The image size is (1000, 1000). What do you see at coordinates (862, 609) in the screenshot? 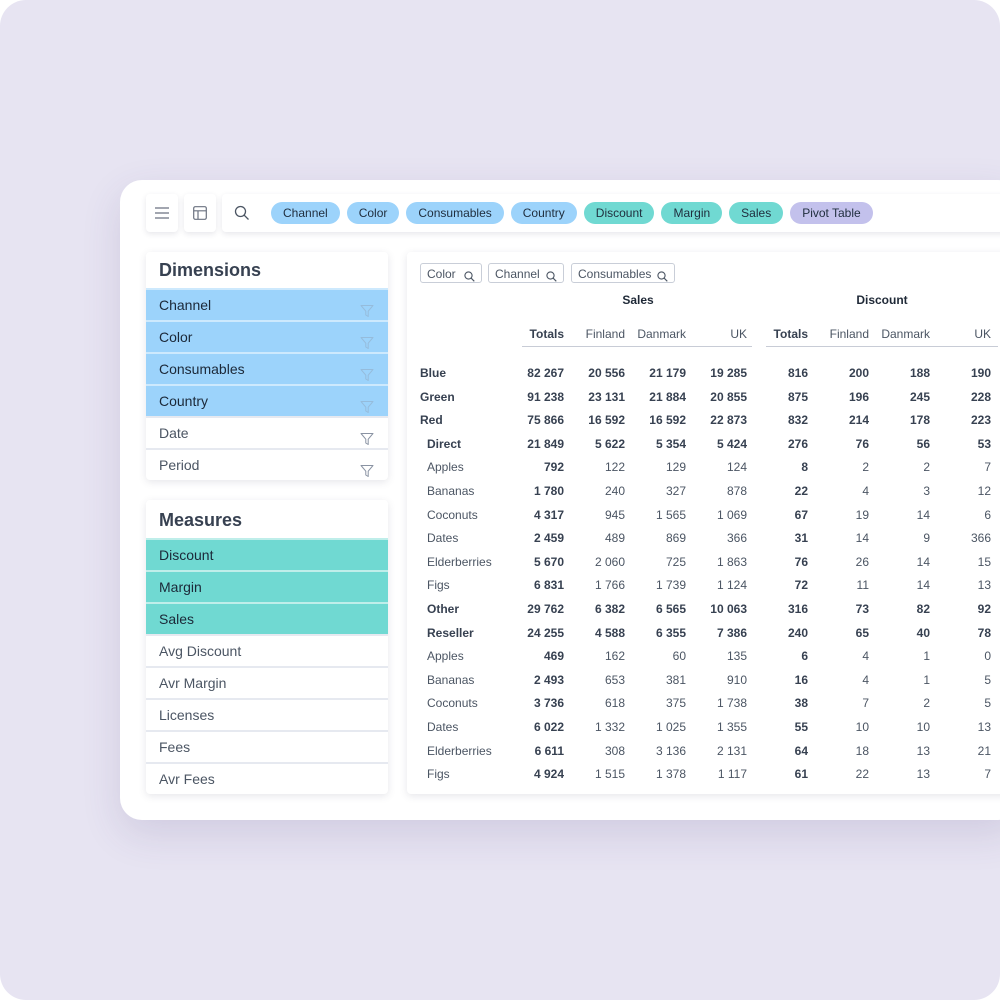
I see `table-cell: 73` at bounding box center [862, 609].